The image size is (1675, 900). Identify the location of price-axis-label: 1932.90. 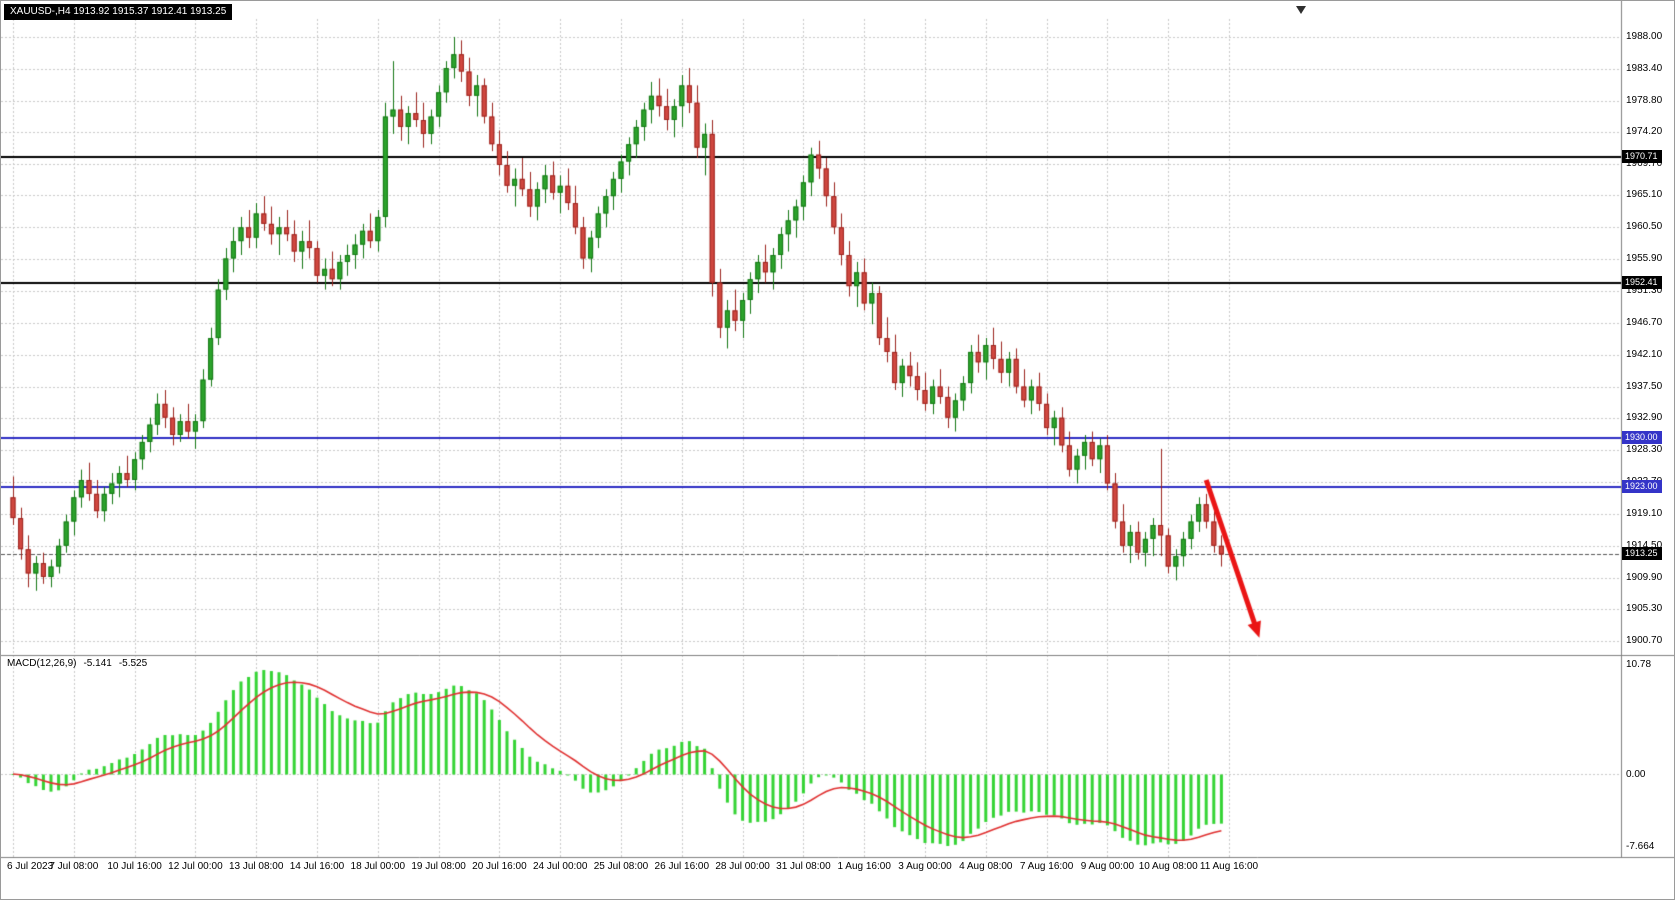
(1644, 418).